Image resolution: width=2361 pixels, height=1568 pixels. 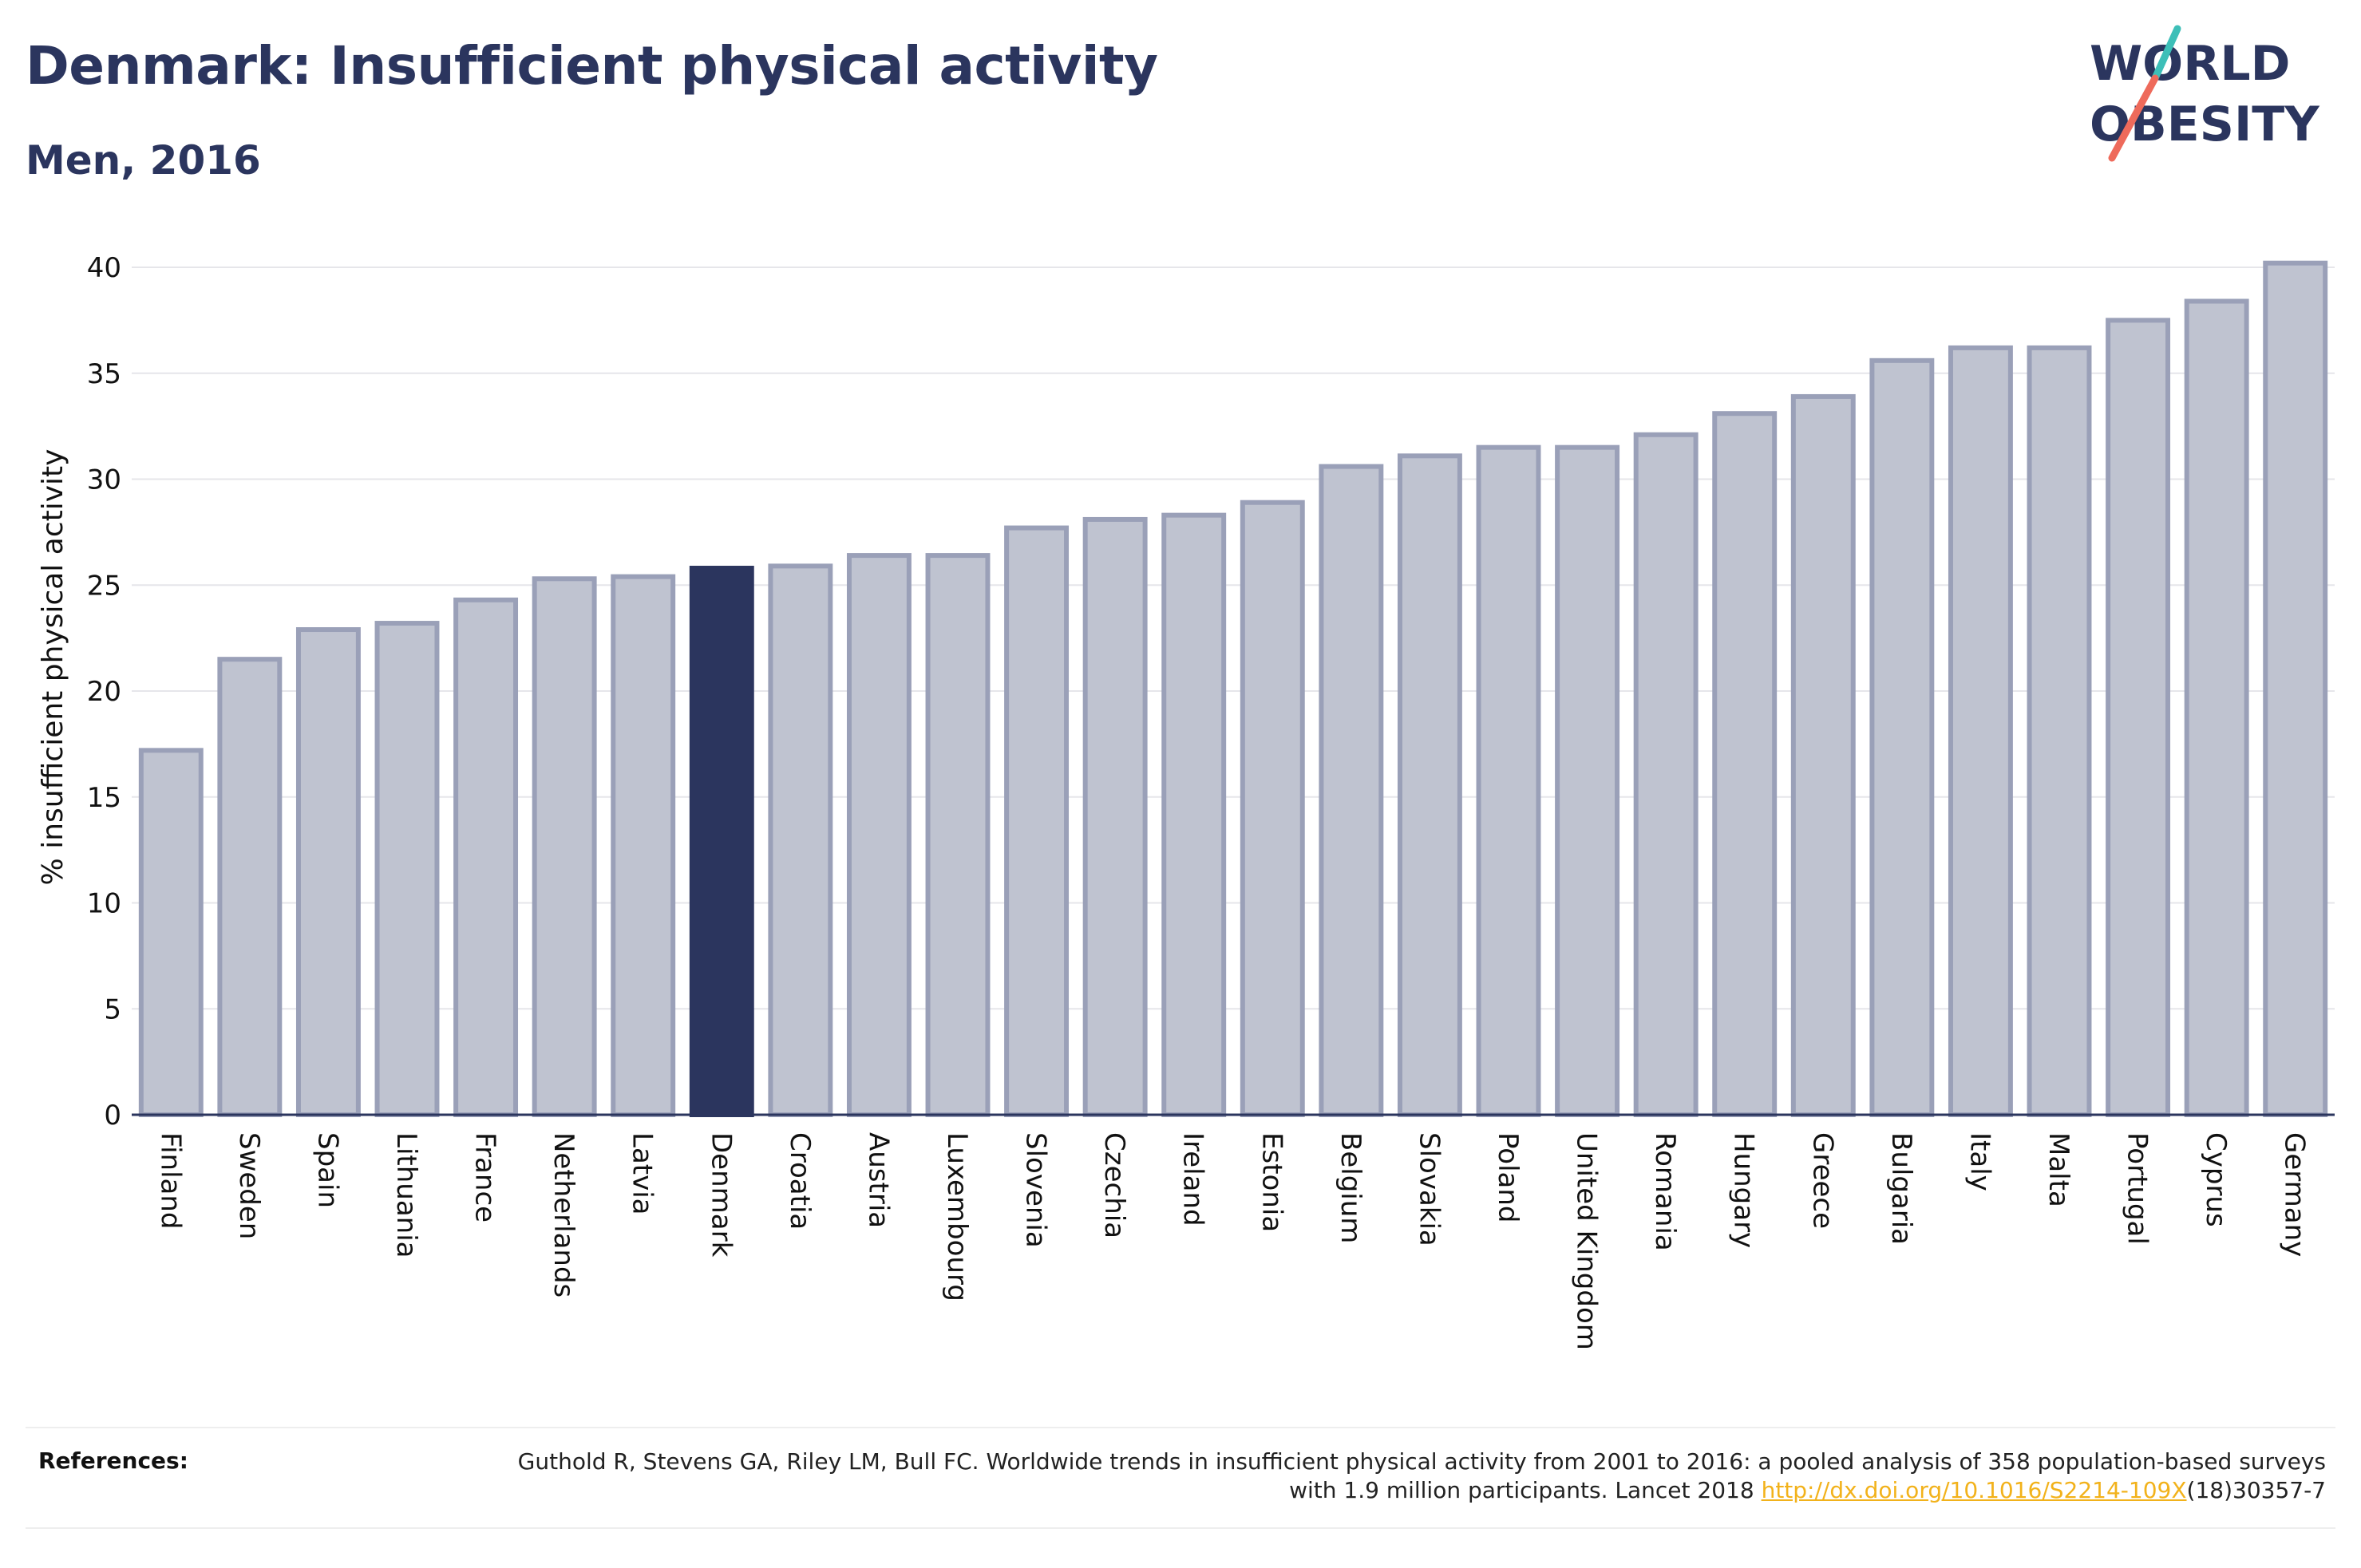 I want to click on x-tick-label: Slovakia, so click(x=1429, y=1189).